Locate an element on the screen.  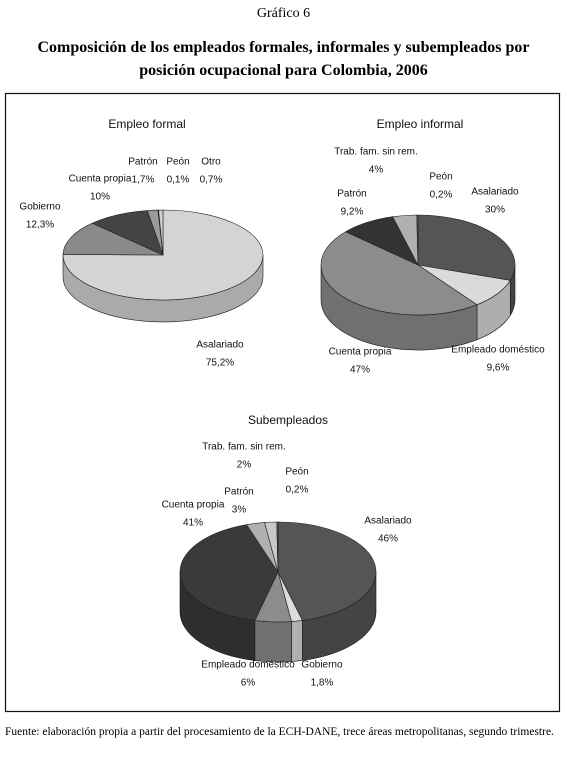
chart-title: Empleo informal is located at coordinates (420, 124).